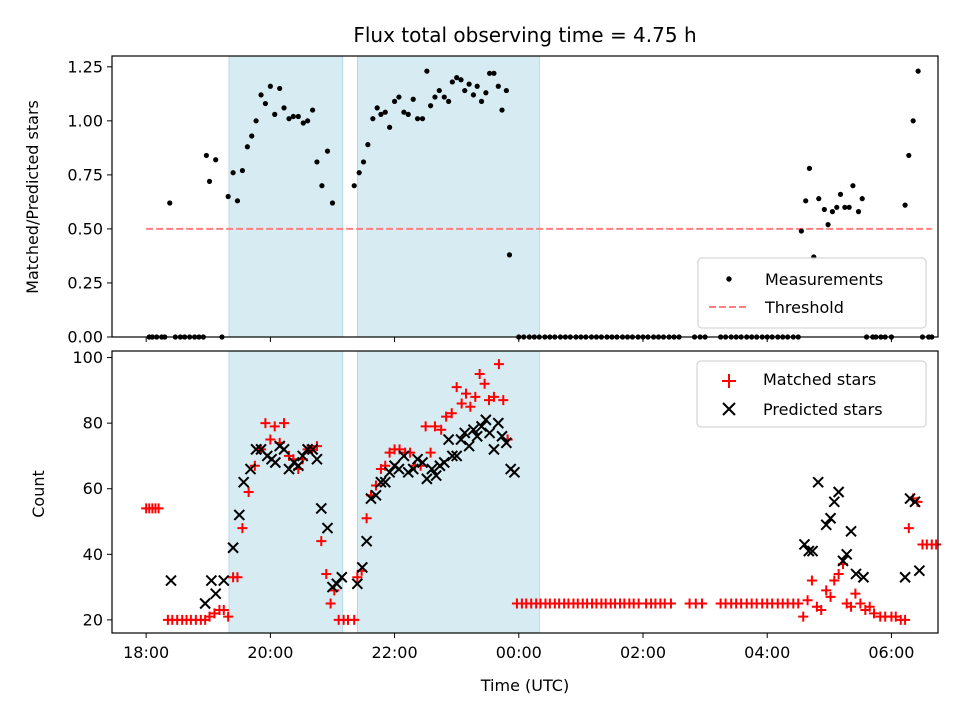 The image size is (960, 720). I want to click on y-tick-label: 40, so click(93, 554).